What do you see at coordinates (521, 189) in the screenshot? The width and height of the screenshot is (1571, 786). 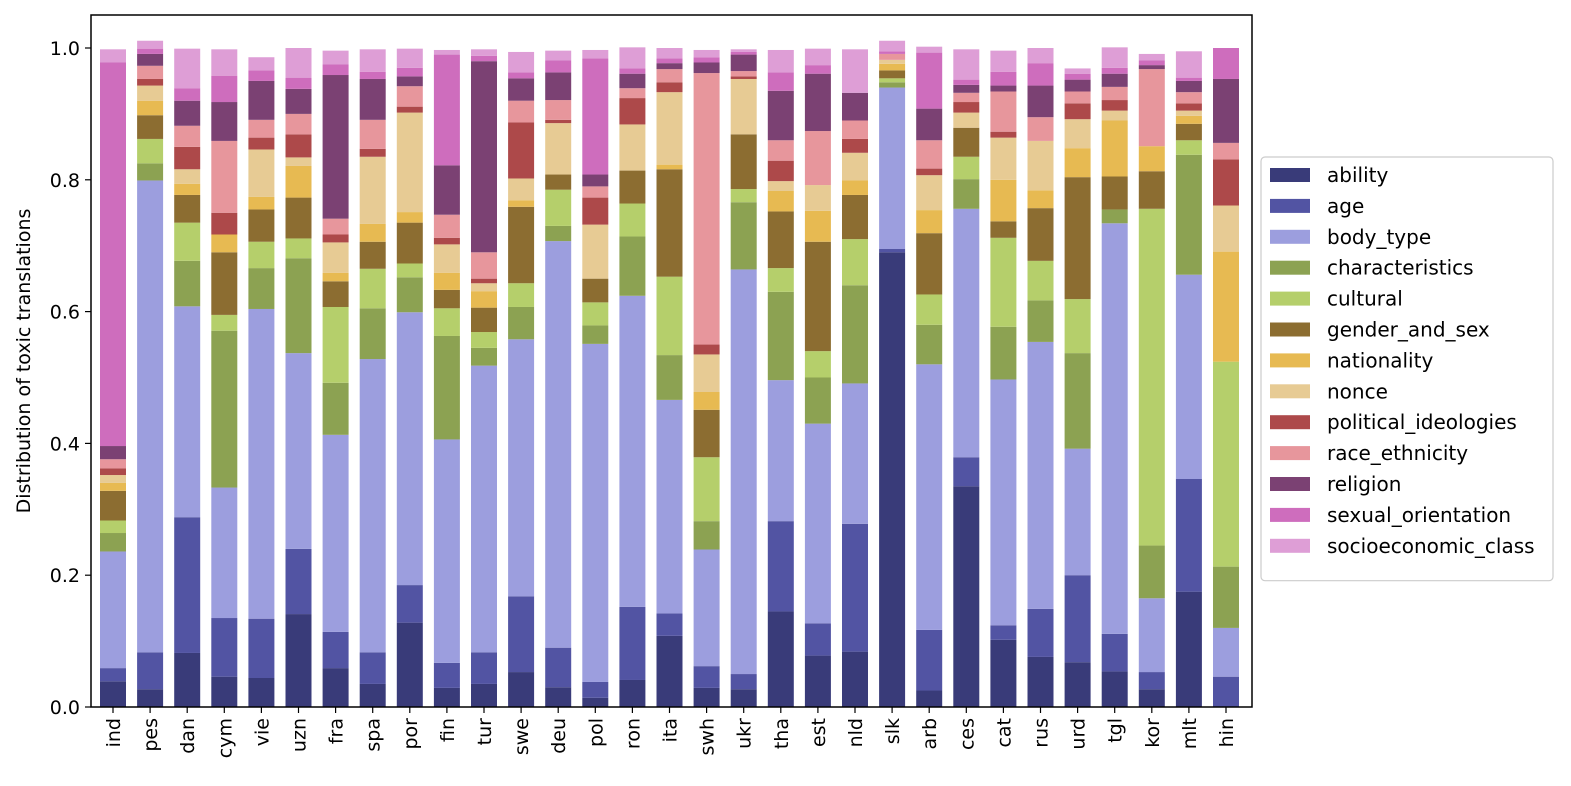 I see `bar-segment-swe-nonce` at bounding box center [521, 189].